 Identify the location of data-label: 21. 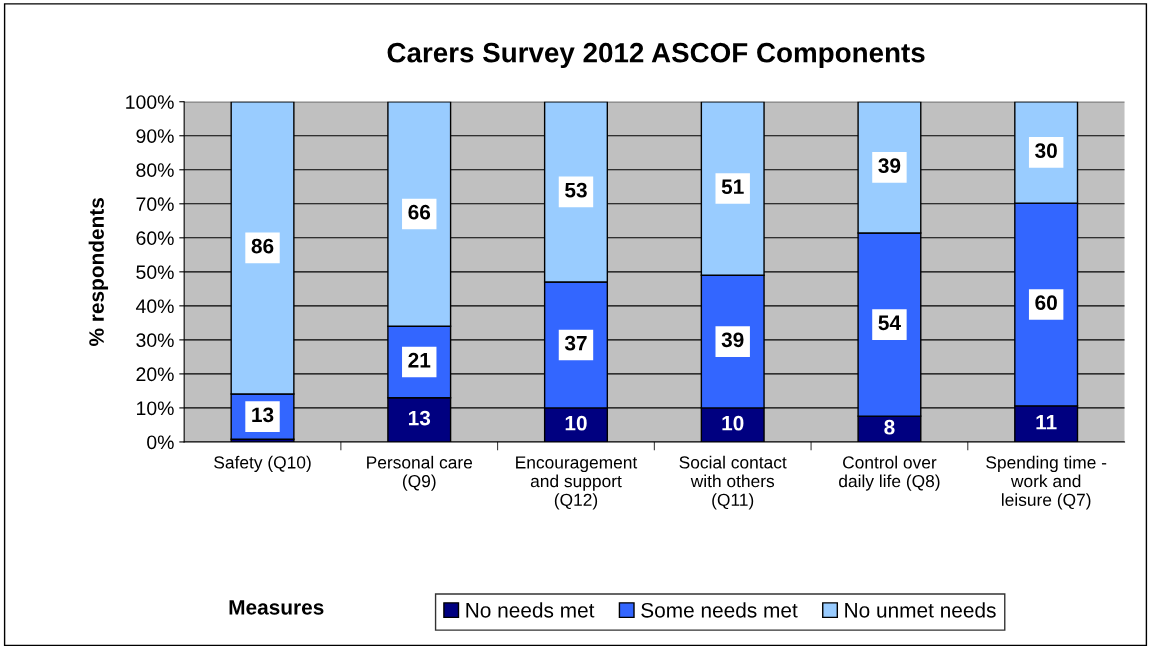
(419, 360).